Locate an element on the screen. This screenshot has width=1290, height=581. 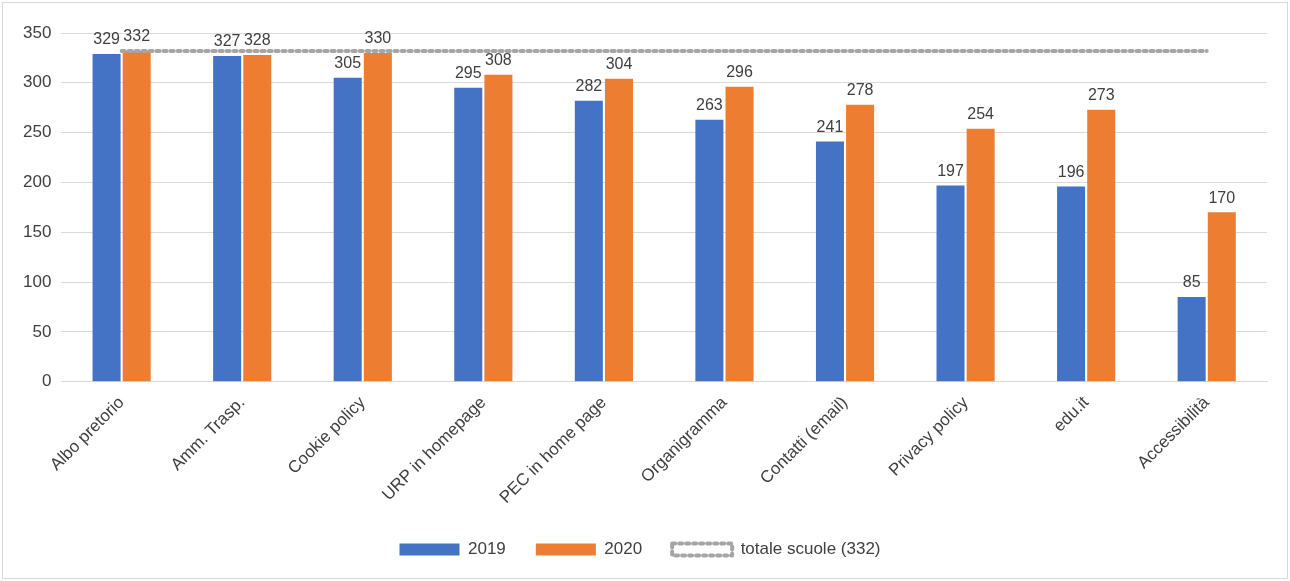
legend-label: 2019 is located at coordinates (487, 549).